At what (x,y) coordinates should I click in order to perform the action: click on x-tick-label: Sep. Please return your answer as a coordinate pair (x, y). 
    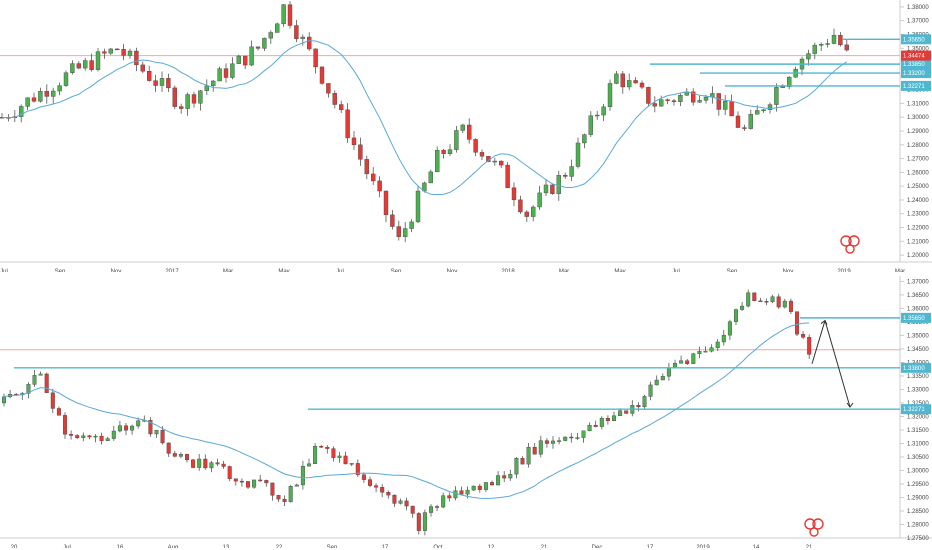
    Looking at the image, I should click on (732, 270).